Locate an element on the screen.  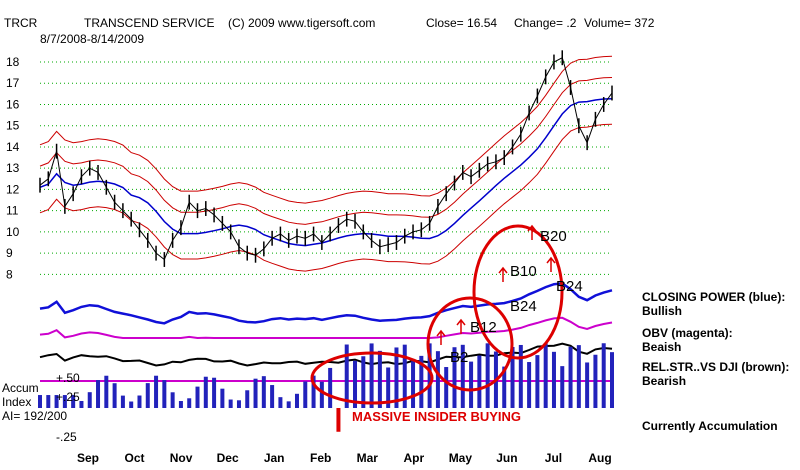
y-tick-label: 13 is located at coordinates (13, 168).